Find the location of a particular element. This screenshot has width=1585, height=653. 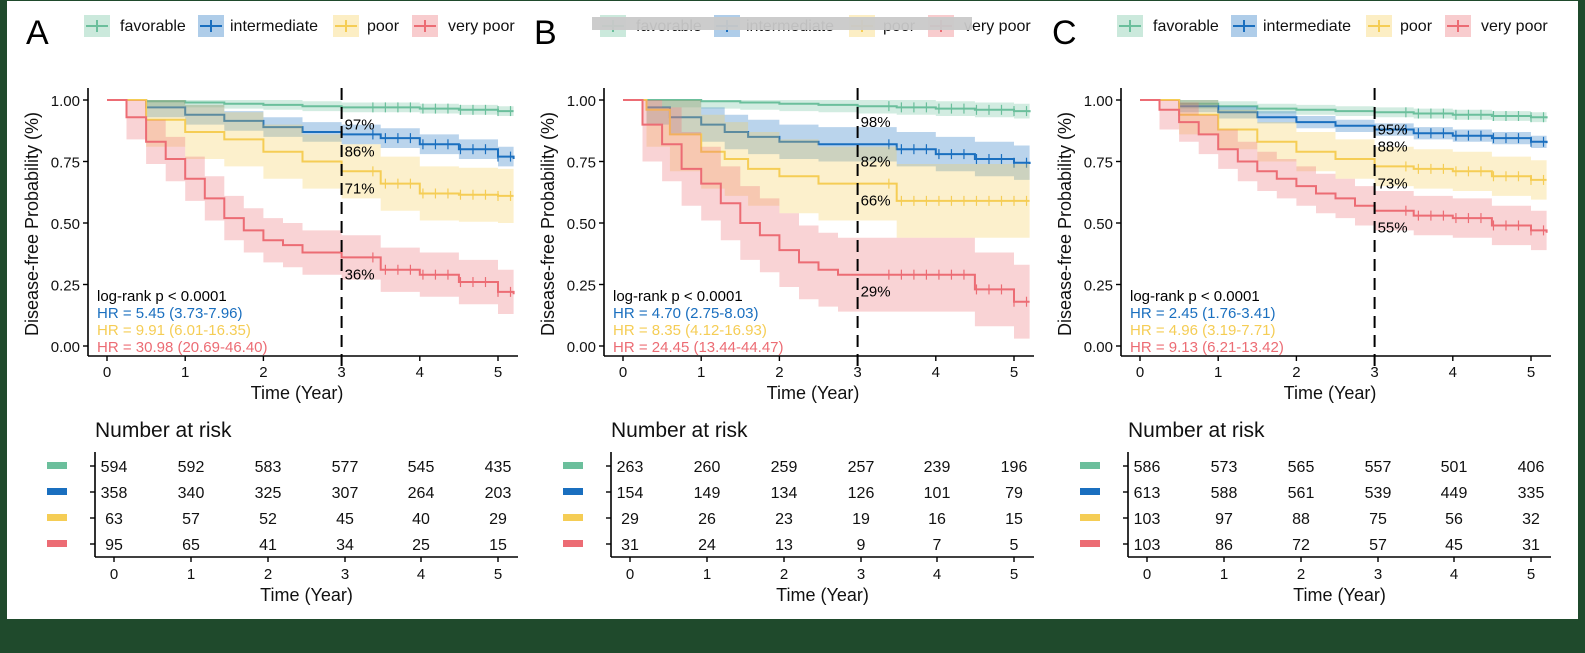

survival-curve-very-poor is located at coordinates (311, 197).